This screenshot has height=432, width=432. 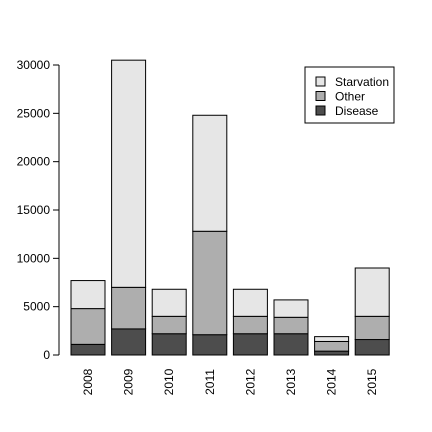 I want to click on y-tick-label: 25000, so click(x=34, y=113).